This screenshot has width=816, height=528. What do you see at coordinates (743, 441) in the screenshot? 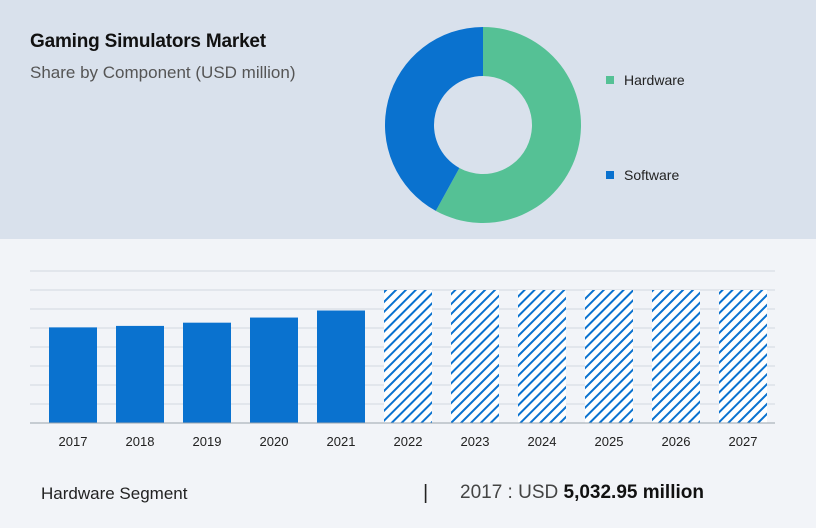
I see `x-tick-label-2027: 2027` at bounding box center [743, 441].